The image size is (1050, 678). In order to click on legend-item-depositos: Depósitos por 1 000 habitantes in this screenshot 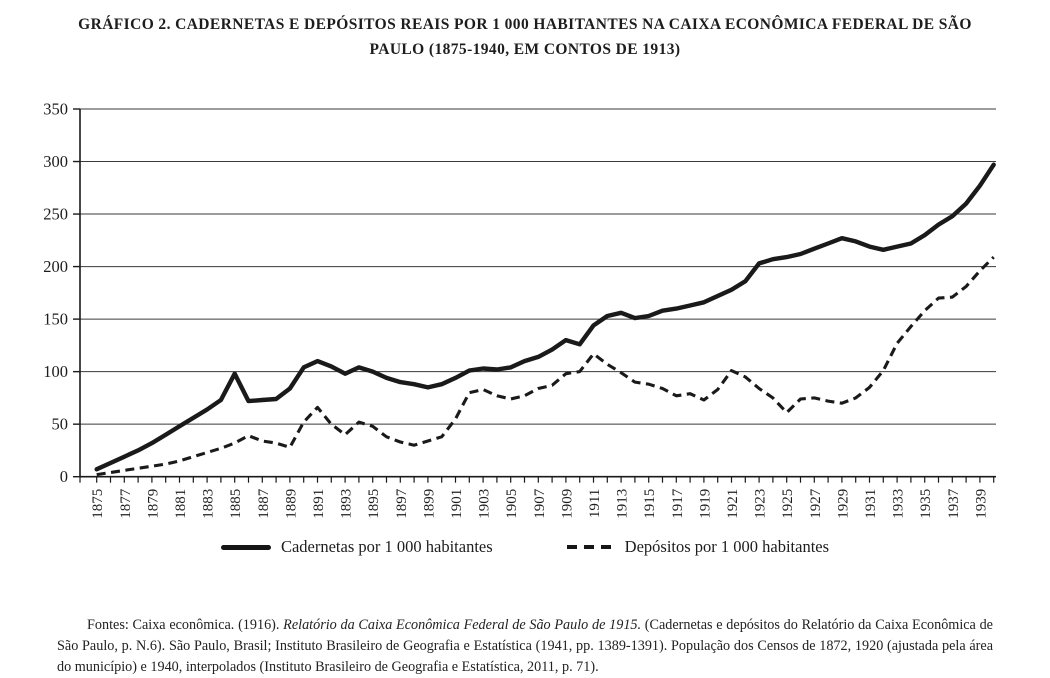, I will do `click(698, 547)`.